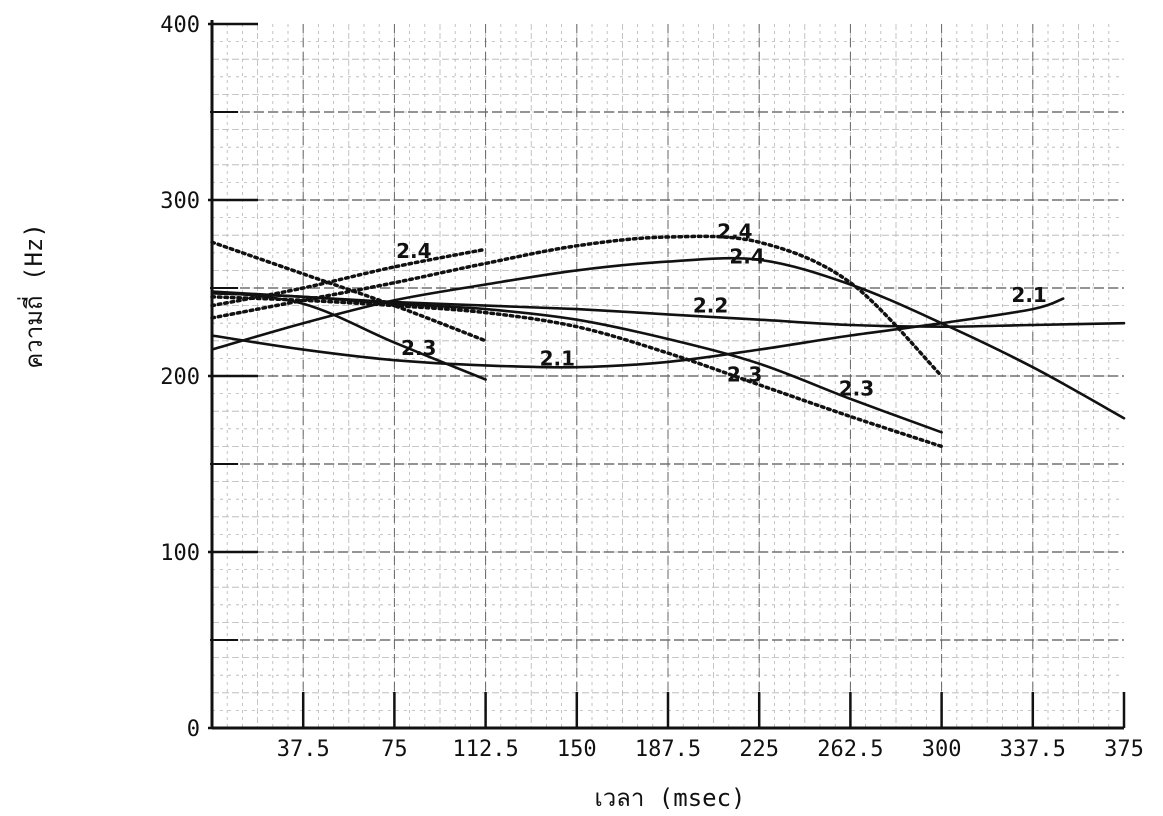  I want to click on x-tick-label: 262.5, so click(850, 749).